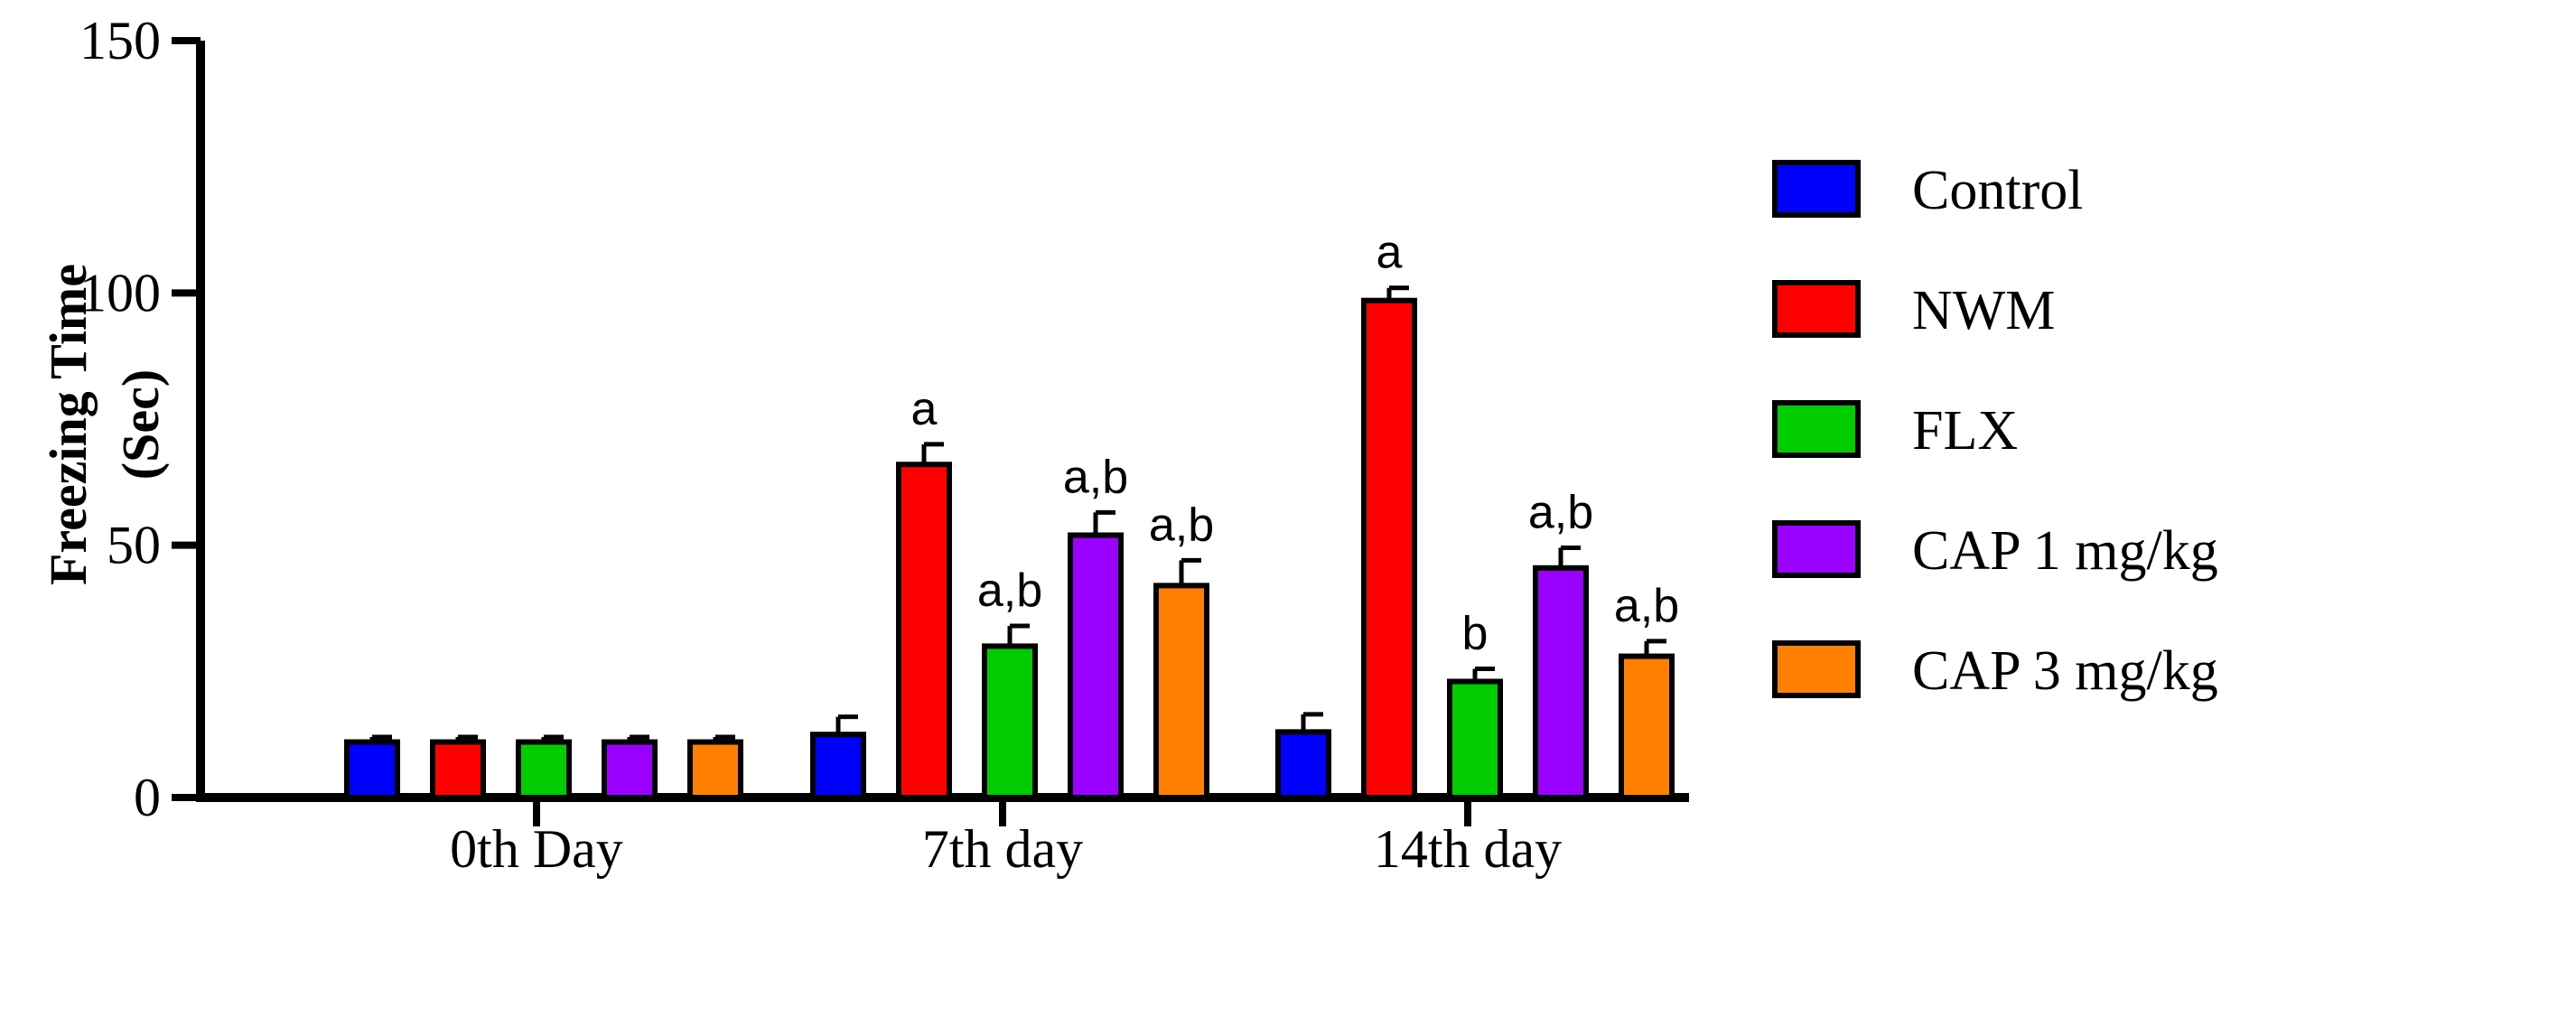 The image size is (2576, 1017). What do you see at coordinates (536, 849) in the screenshot?
I see `x-category-label: 0th Day` at bounding box center [536, 849].